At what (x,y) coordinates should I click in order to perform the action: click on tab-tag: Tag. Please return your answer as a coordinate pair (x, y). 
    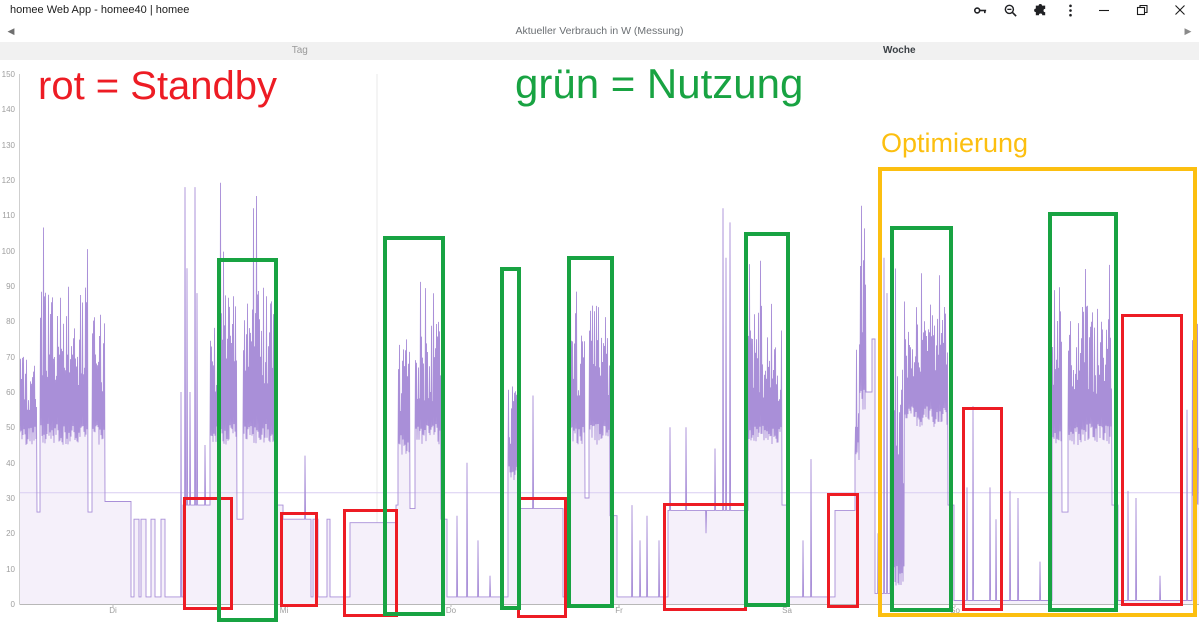
    Looking at the image, I should click on (299, 50).